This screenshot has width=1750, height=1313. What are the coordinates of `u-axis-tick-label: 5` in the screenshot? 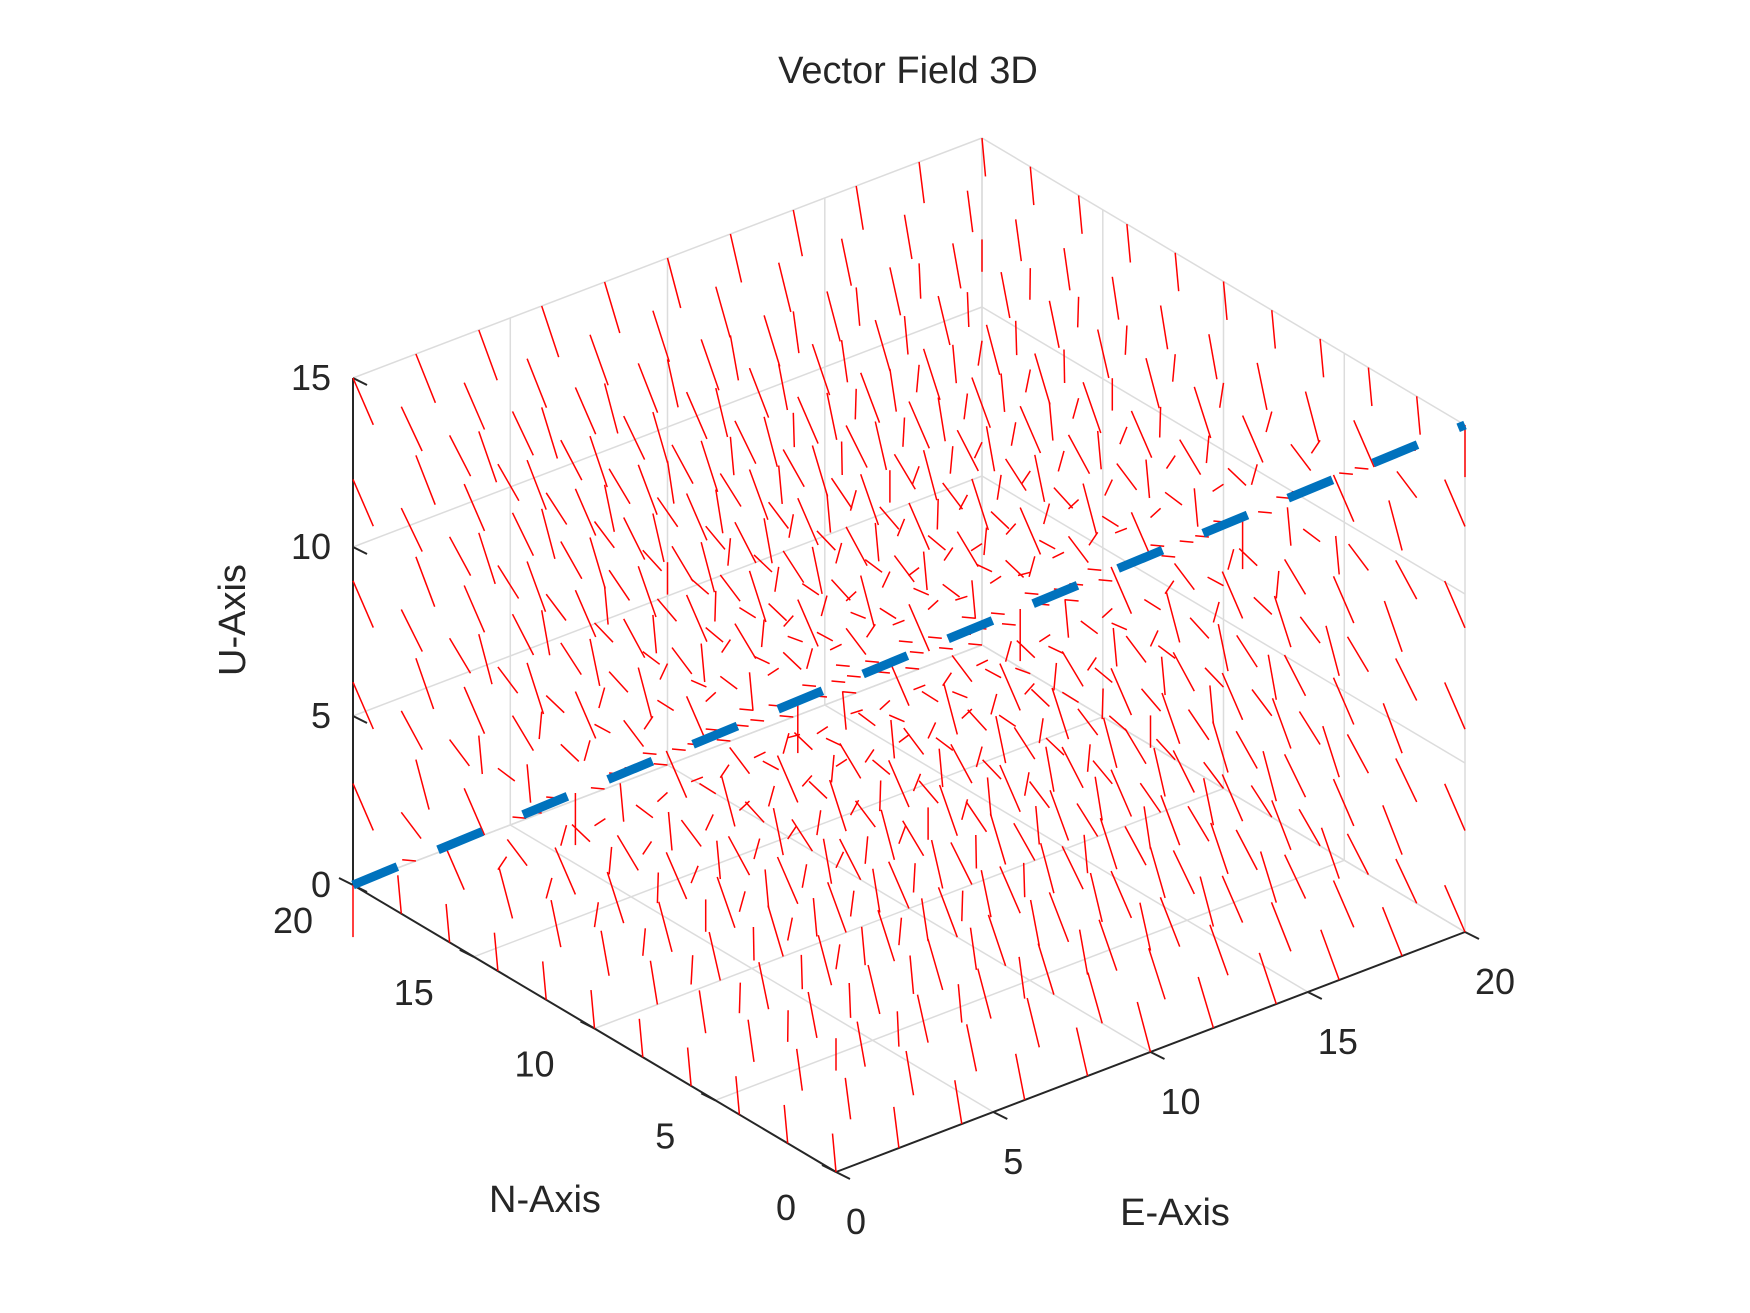 It's located at (321, 715).